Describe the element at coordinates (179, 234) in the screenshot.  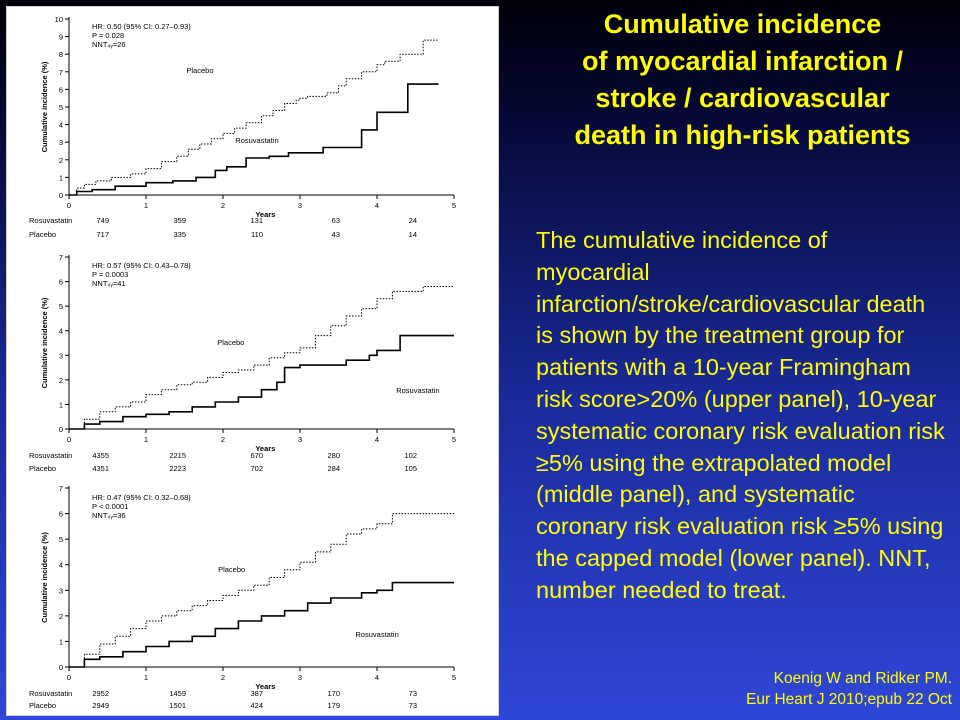
I see `risk-table-value: 335` at that location.